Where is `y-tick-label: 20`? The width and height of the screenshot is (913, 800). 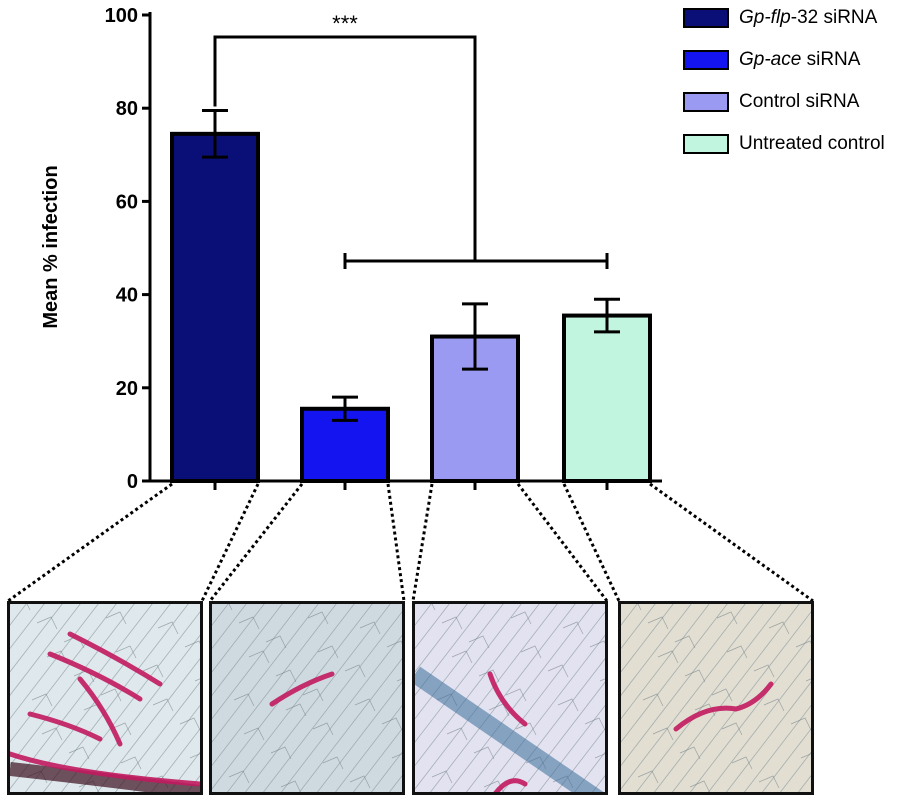
y-tick-label: 20 is located at coordinates (127, 389).